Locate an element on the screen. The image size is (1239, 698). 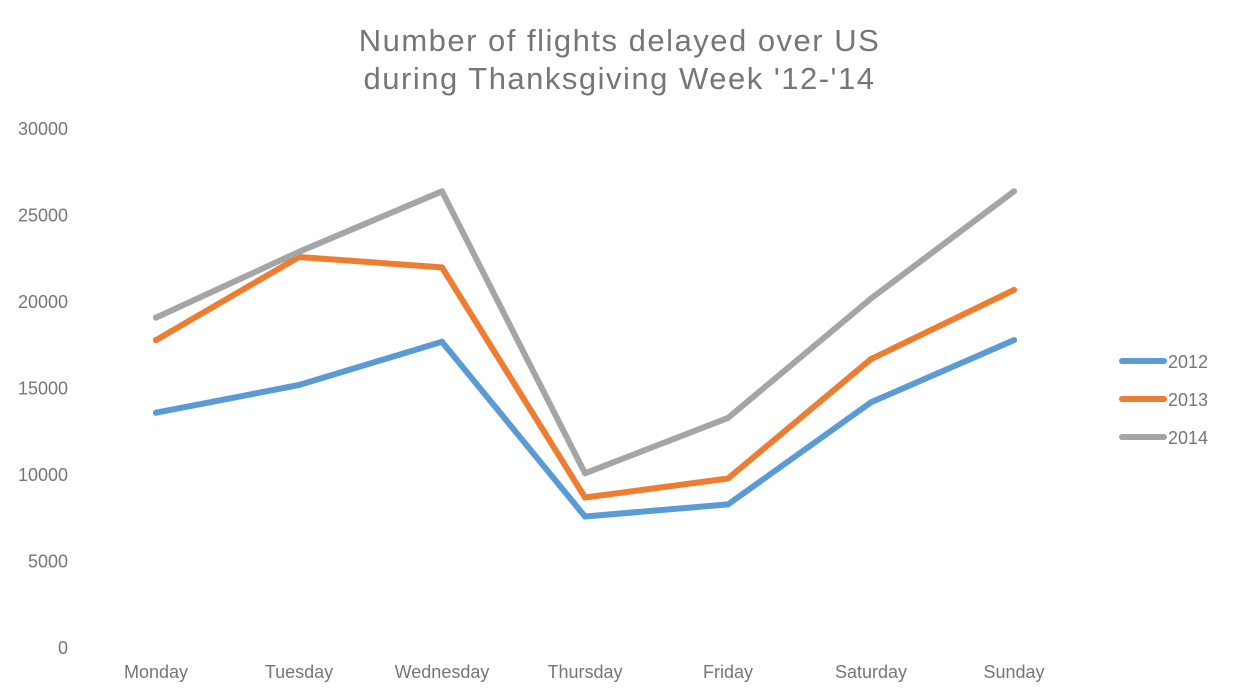
y-tick-label: 0 is located at coordinates (63, 648).